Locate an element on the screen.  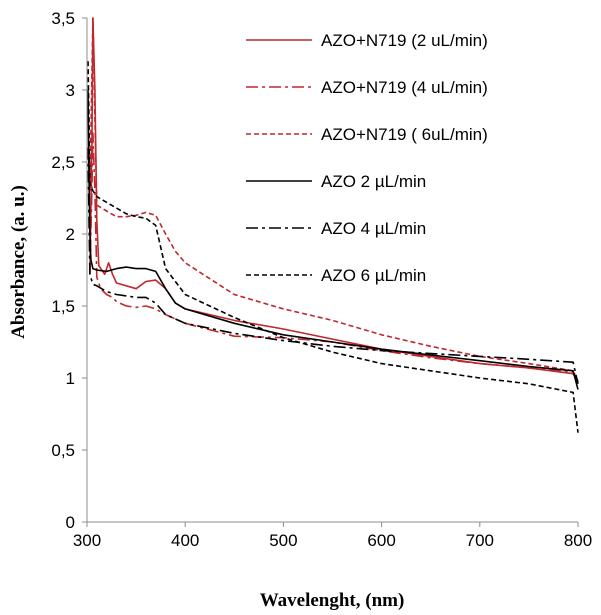
legend-label-5: AZO 4 µL/min is located at coordinates (373, 228).